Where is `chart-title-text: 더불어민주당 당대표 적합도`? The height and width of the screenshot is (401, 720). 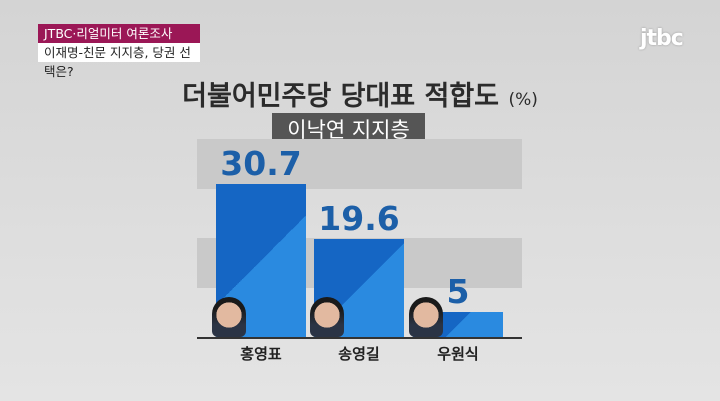 chart-title-text: 더불어민주당 당대표 적합도 is located at coordinates (341, 96).